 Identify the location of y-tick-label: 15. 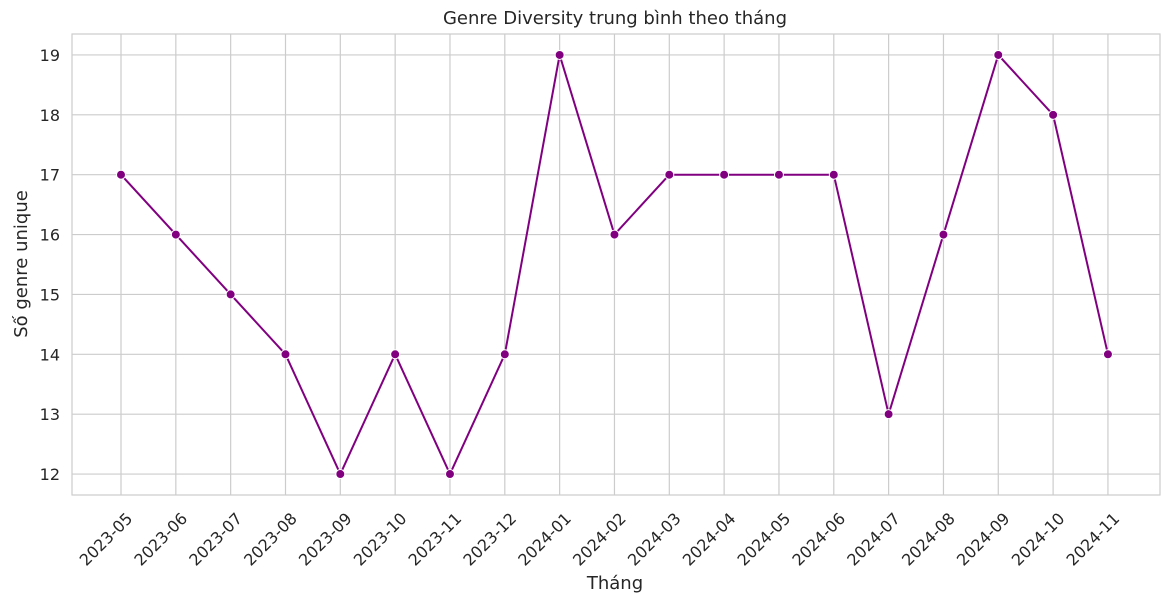
(50, 294).